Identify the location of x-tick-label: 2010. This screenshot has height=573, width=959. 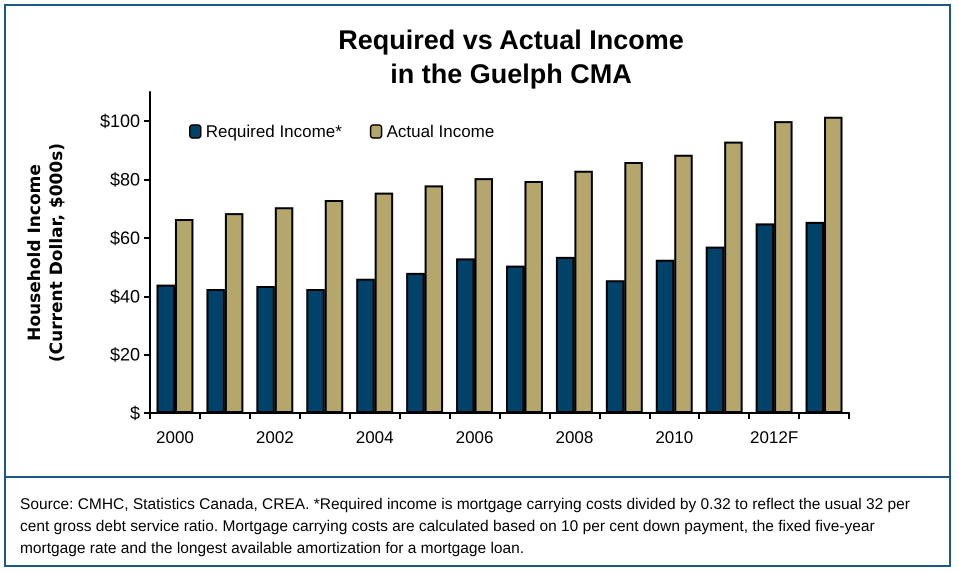
(674, 437).